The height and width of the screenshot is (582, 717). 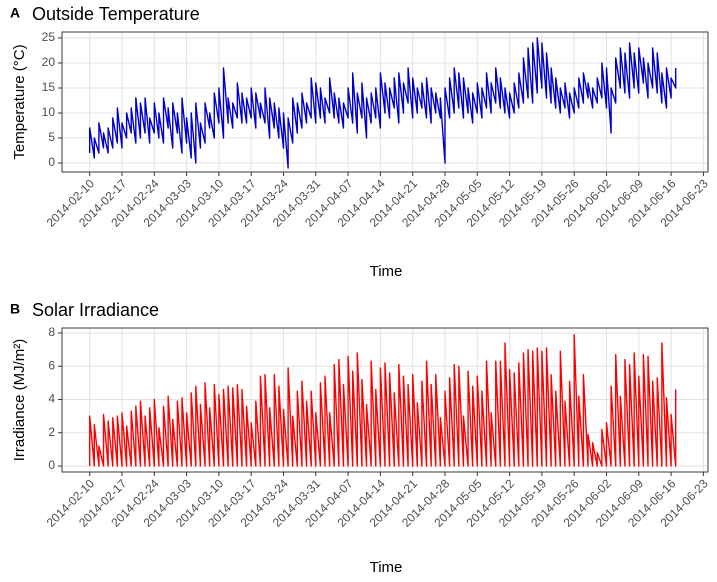 What do you see at coordinates (49, 87) in the screenshot?
I see `y-tick-label: 15` at bounding box center [49, 87].